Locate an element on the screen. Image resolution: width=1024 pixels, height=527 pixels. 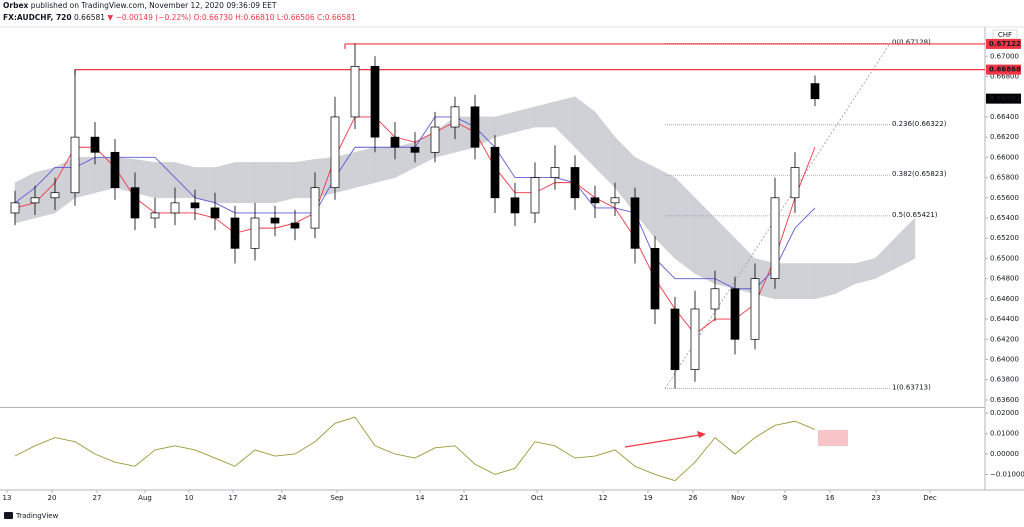
x-tick-label: Oct is located at coordinates (537, 498).